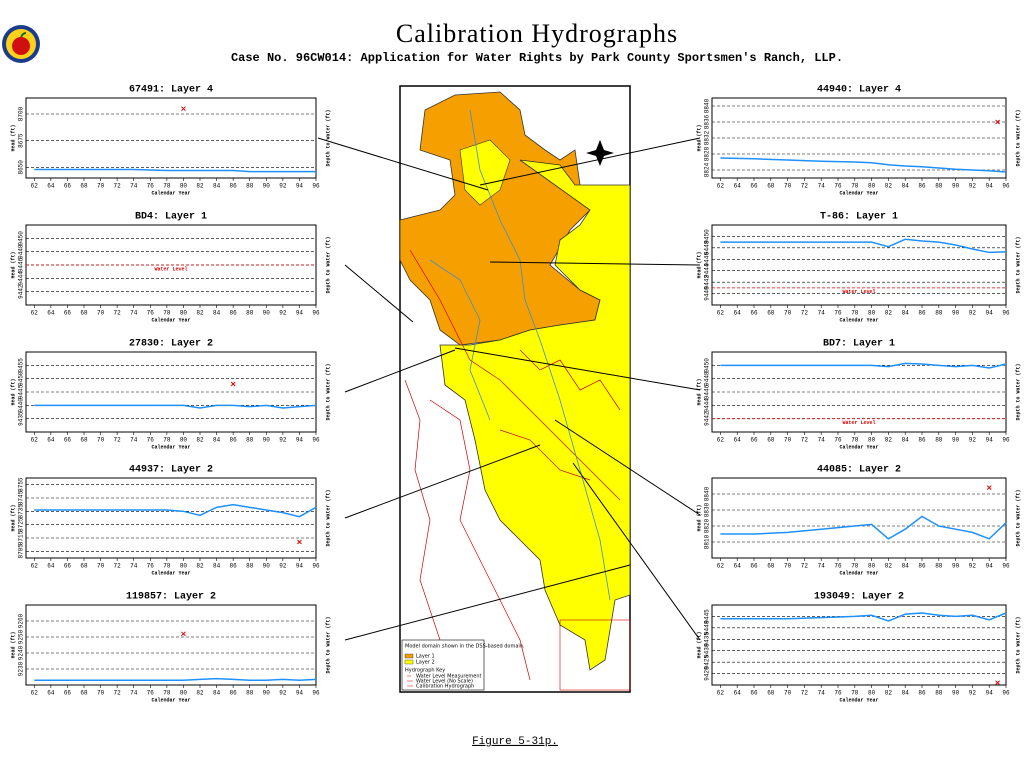  Describe the element at coordinates (21, 620) in the screenshot. I see `y-tick-label: 9260` at that location.